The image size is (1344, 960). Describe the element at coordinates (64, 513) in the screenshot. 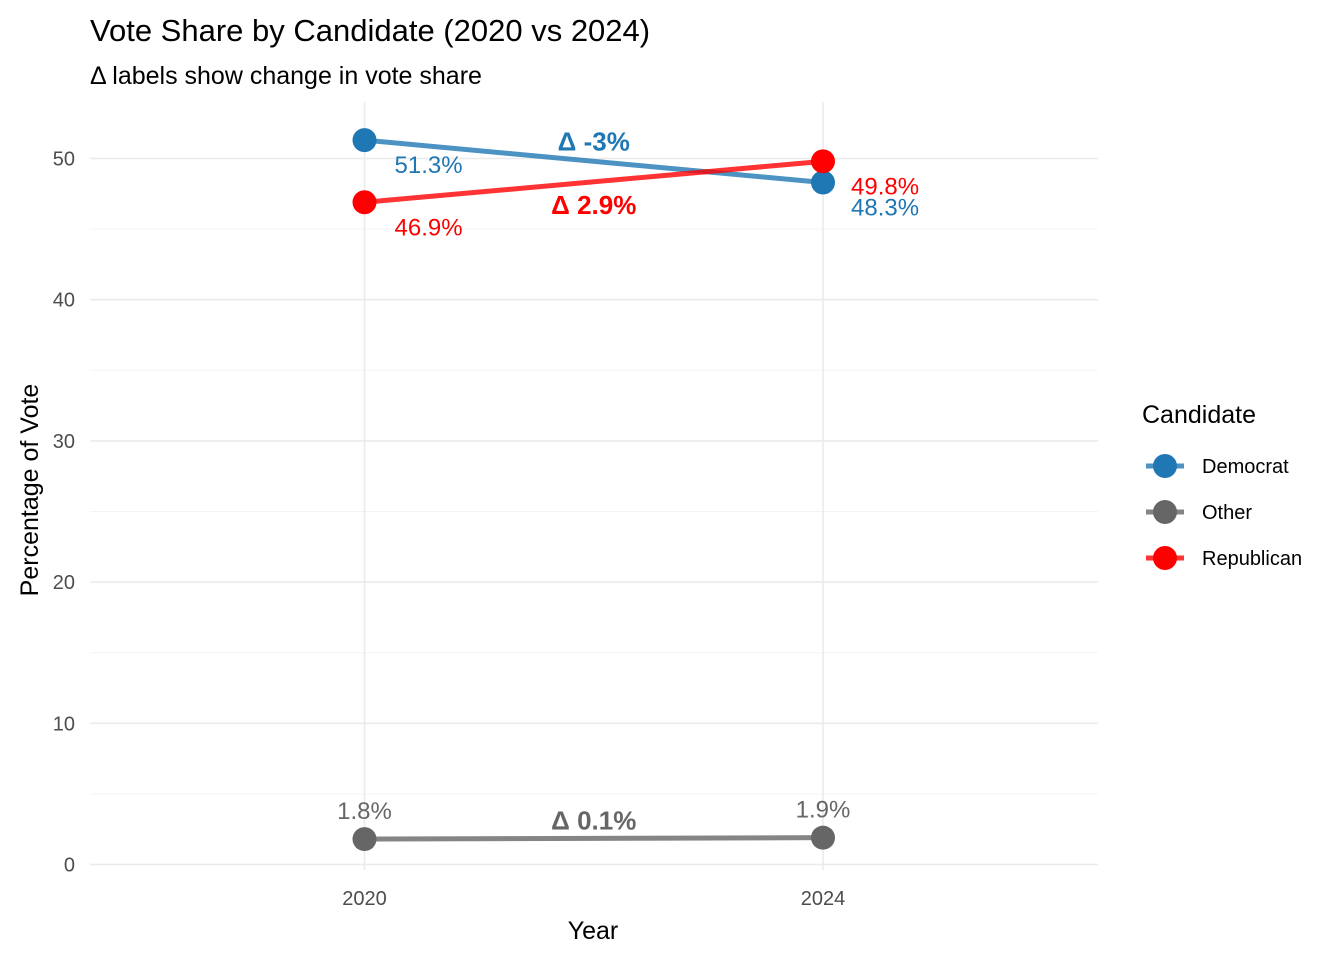

I see `y-axis-ticks: 0 10 20 30 40 50` at that location.